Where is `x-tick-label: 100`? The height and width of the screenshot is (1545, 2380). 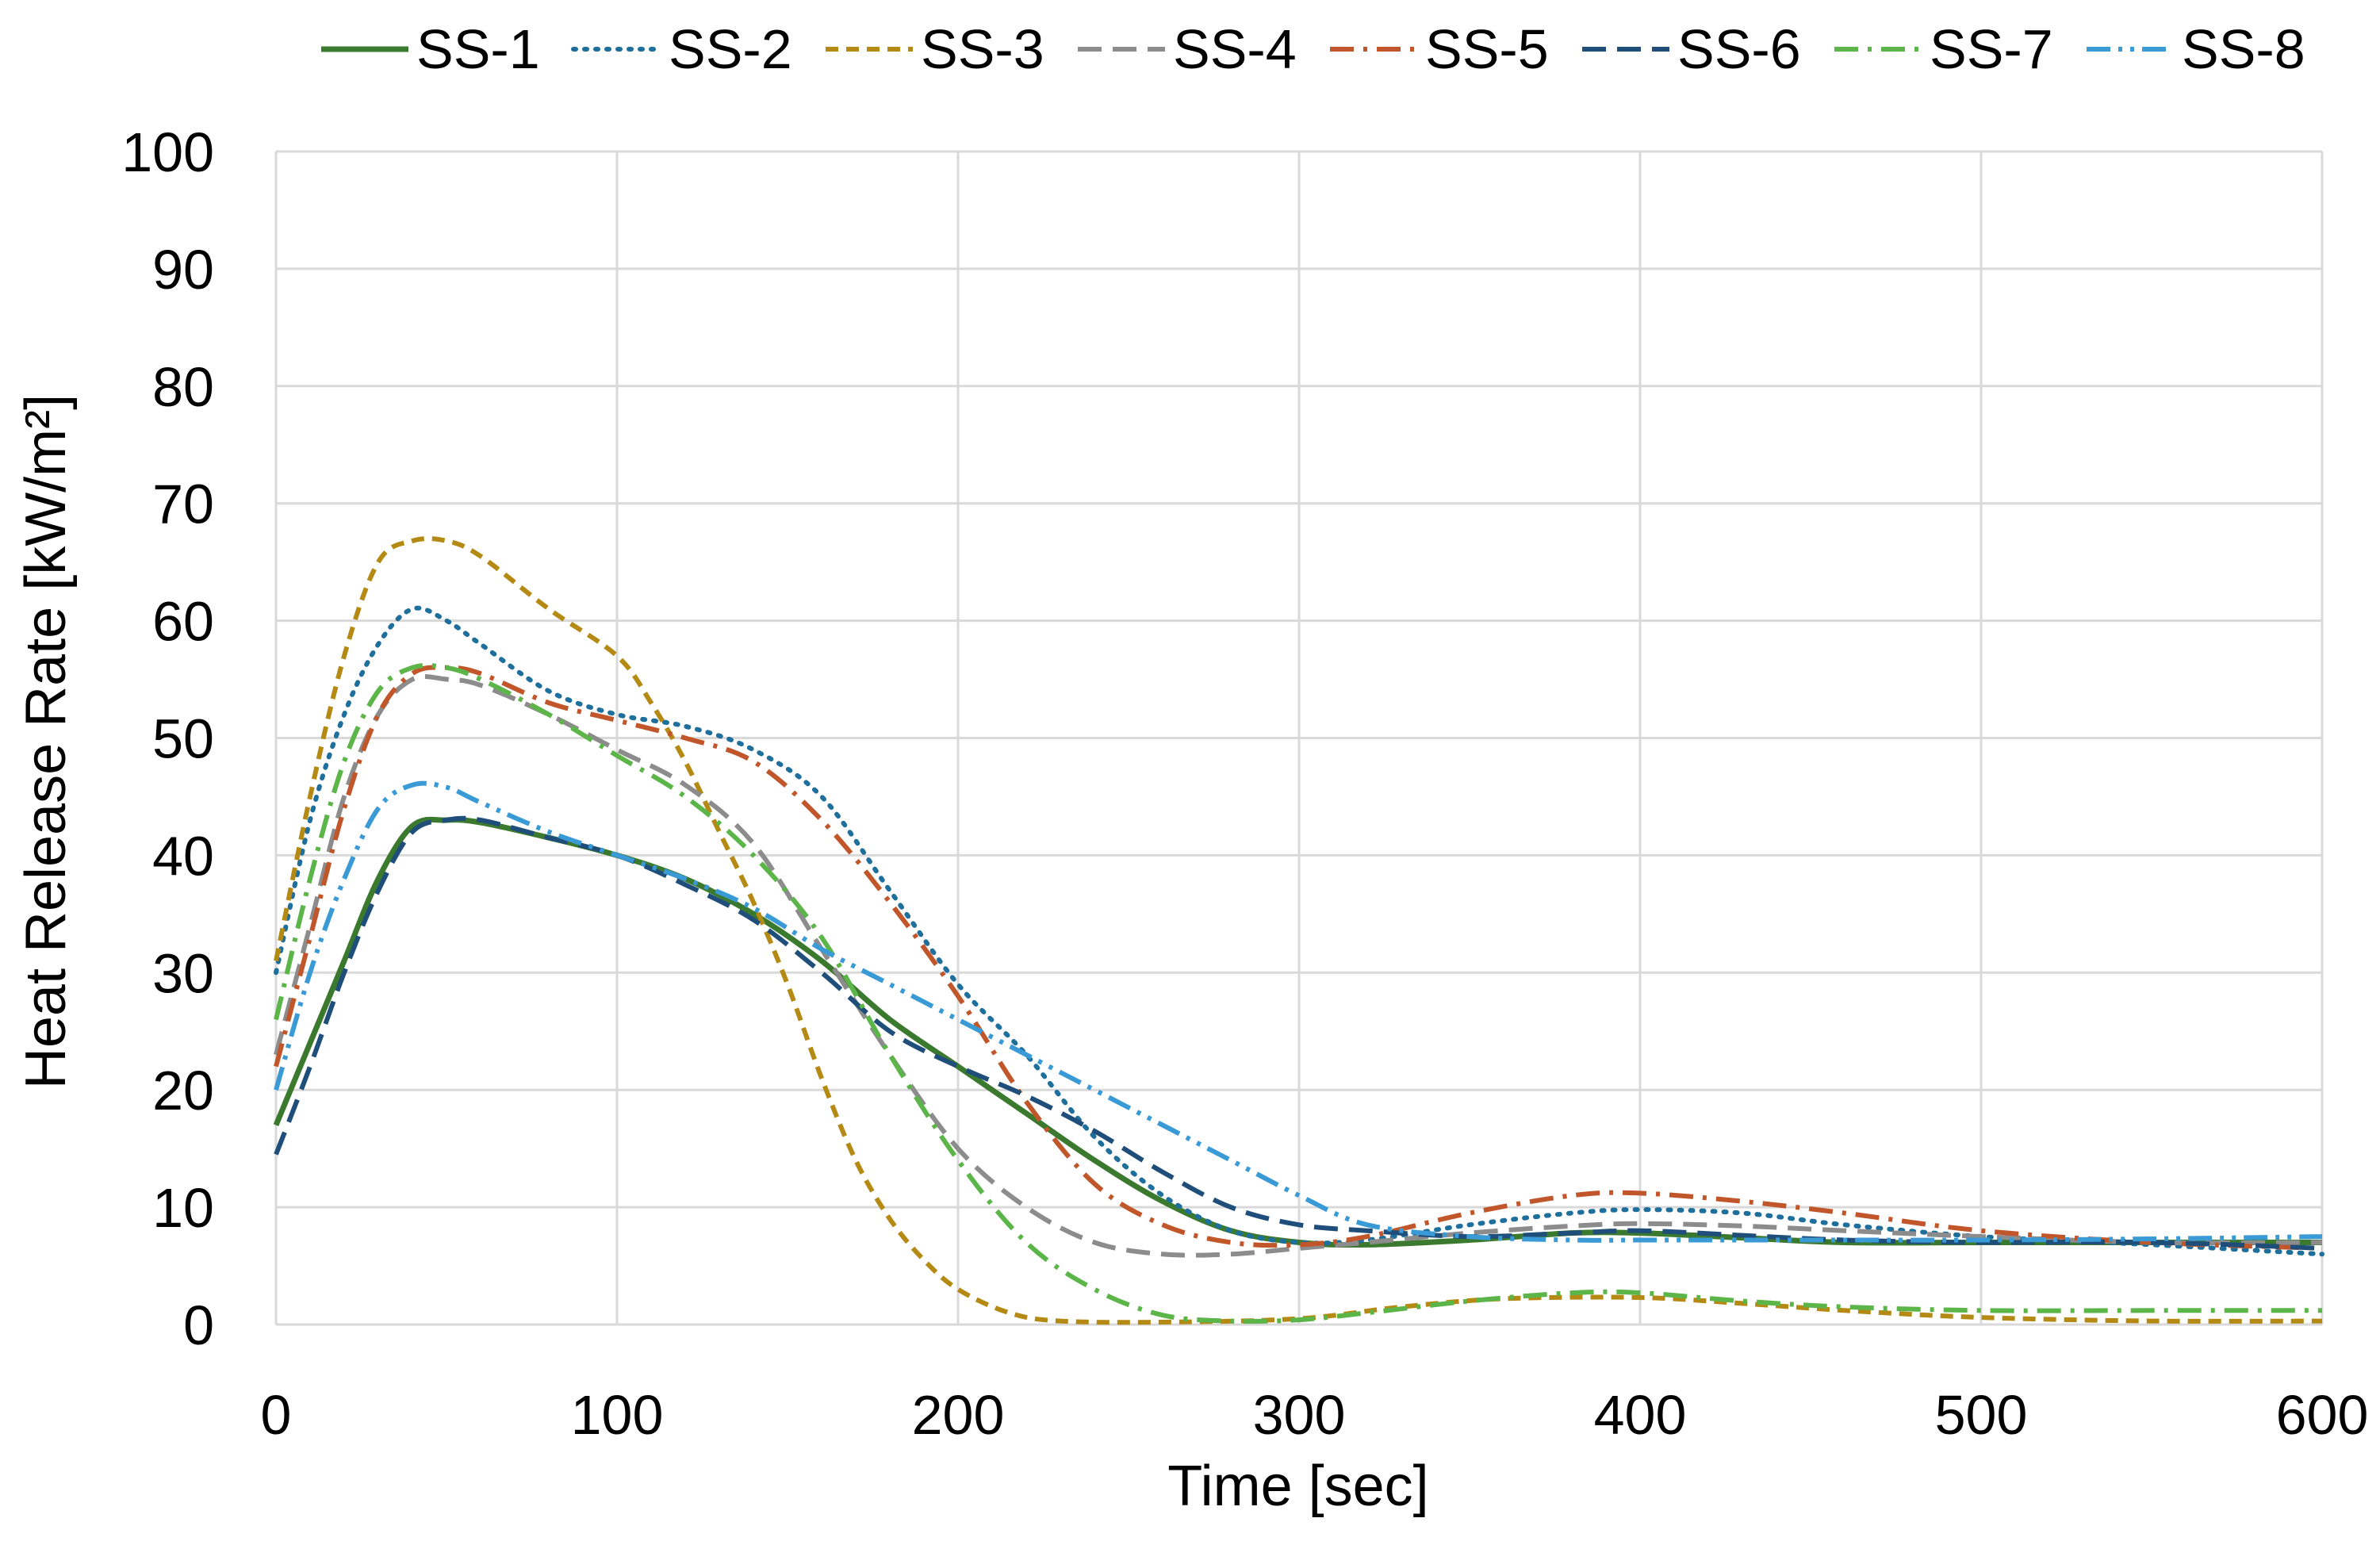
x-tick-label: 100 is located at coordinates (617, 1415).